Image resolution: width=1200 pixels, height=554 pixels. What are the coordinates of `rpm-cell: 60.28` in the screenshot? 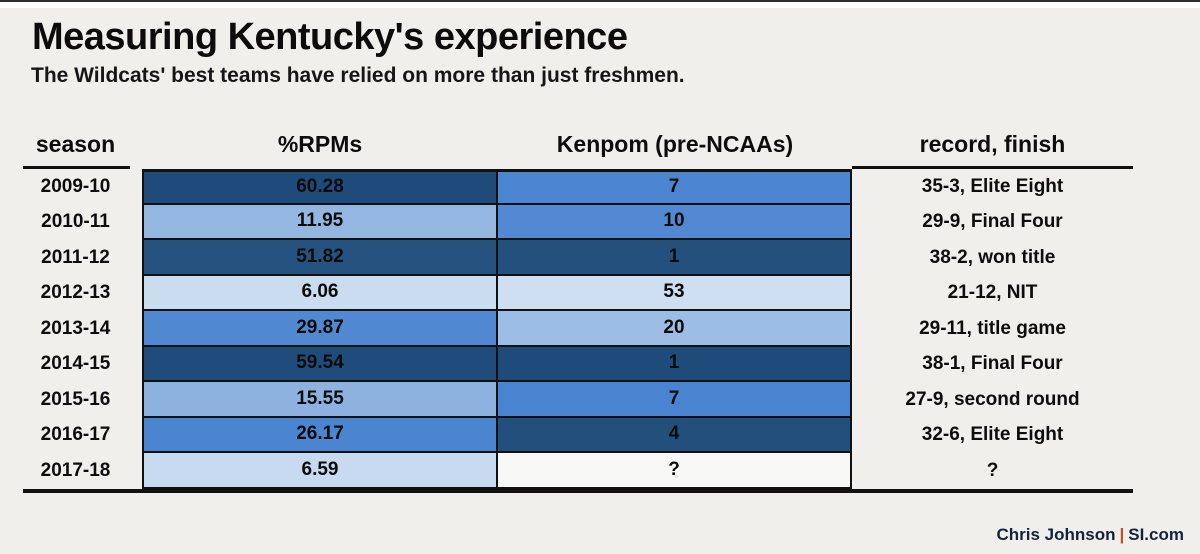 It's located at (320, 187).